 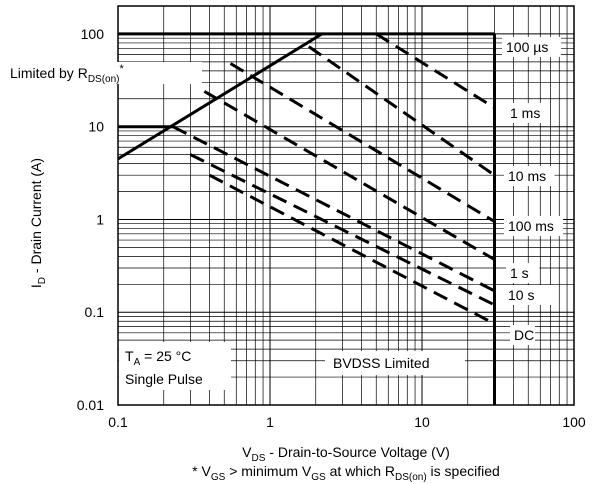 What do you see at coordinates (531, 226) in the screenshot?
I see `curve-label-l100ms: 100 ms` at bounding box center [531, 226].